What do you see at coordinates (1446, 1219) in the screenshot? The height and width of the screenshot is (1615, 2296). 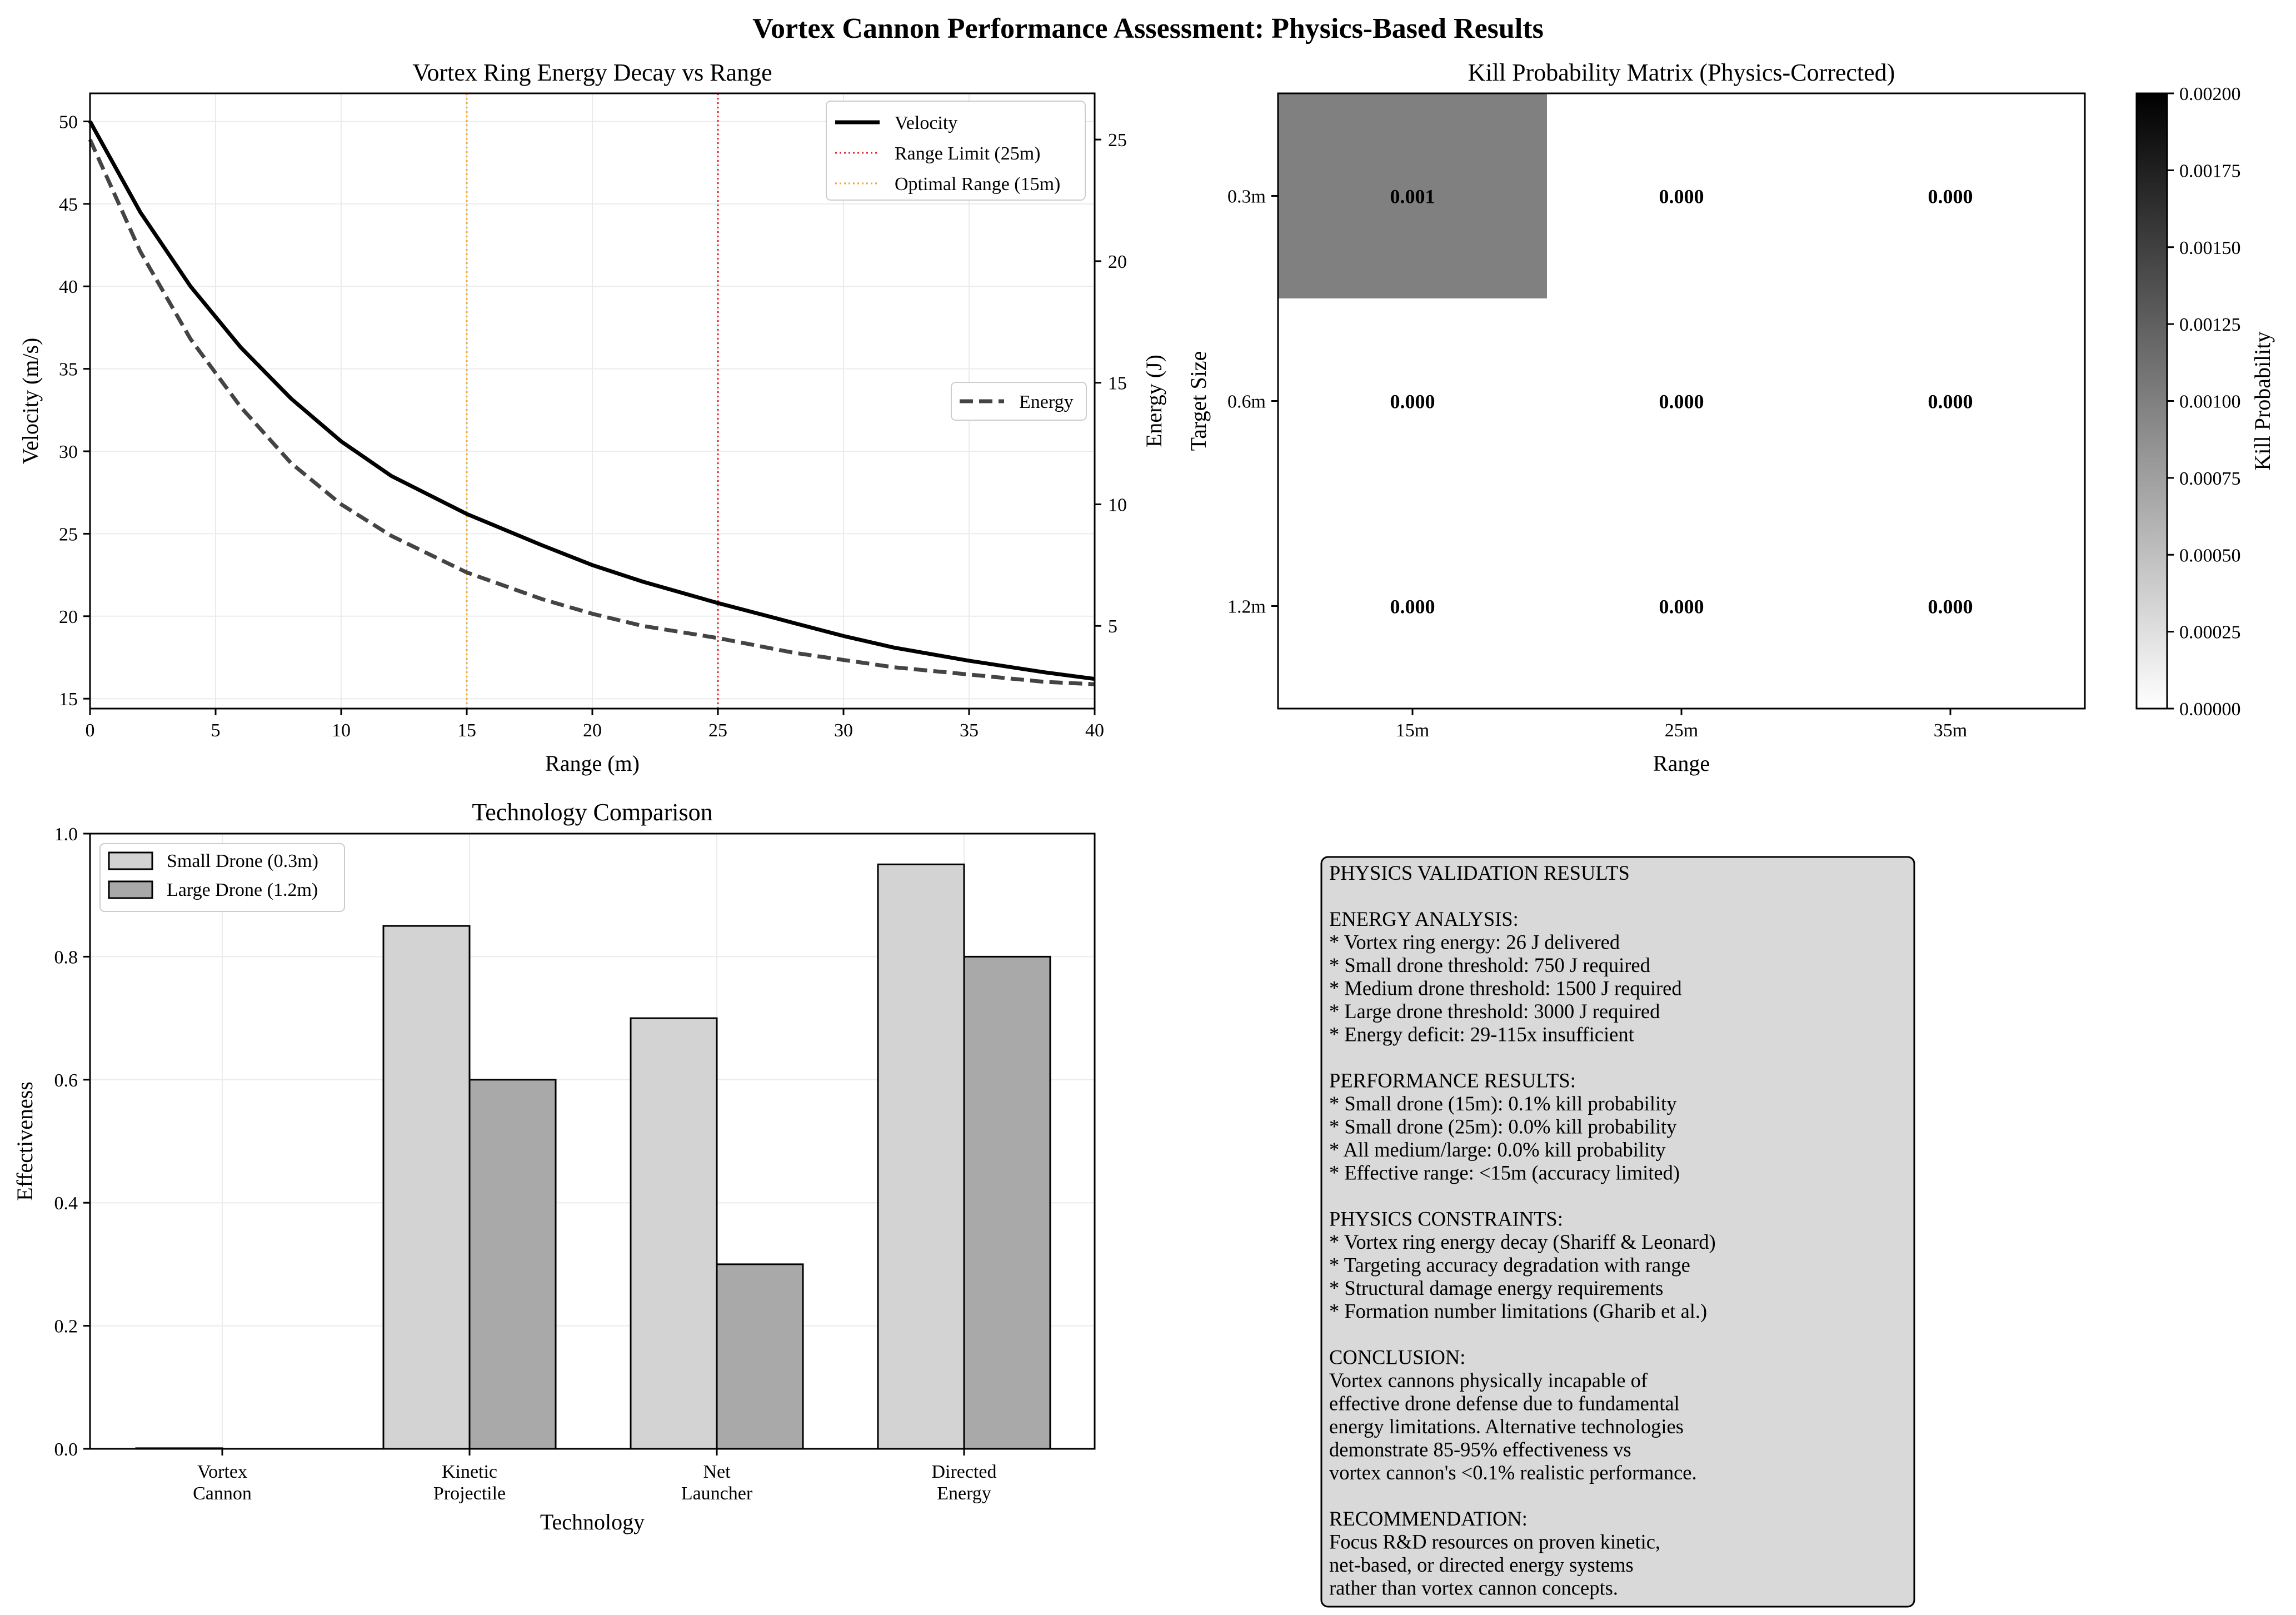 I see `textbox-line: PHYSICS CONSTRAINTS:` at bounding box center [1446, 1219].